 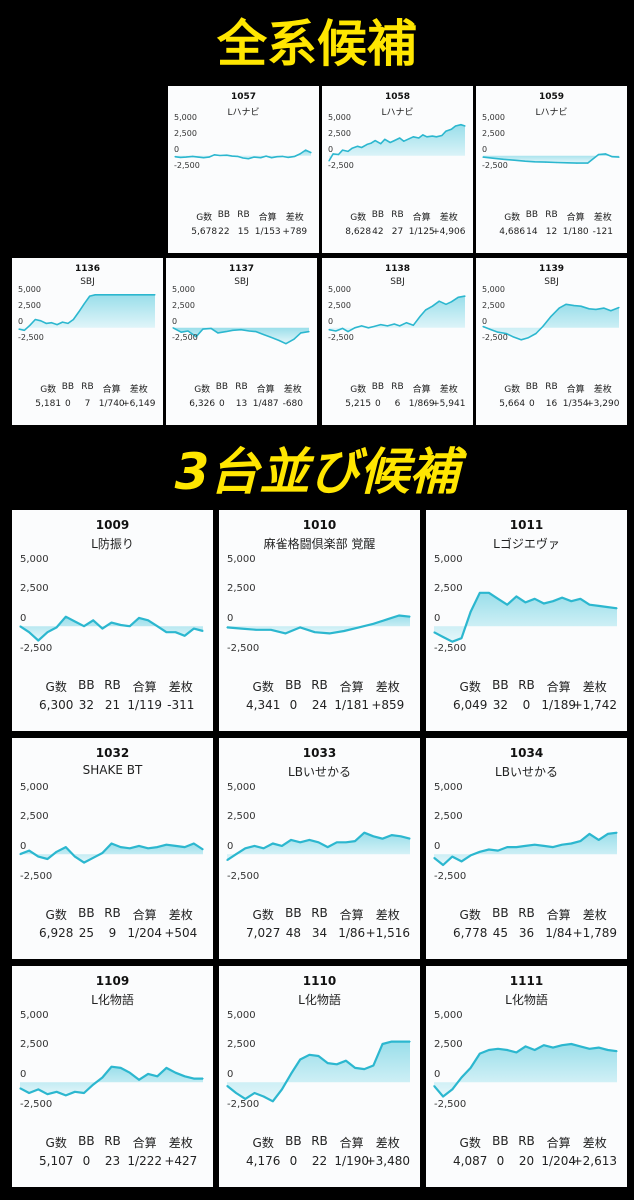 I want to click on stat-value-games: 5,678, so click(x=204, y=232).